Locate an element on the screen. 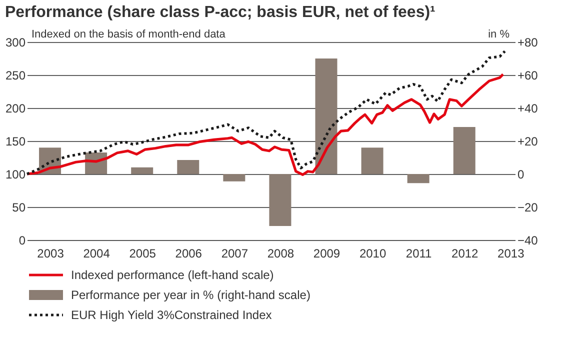 Image resolution: width=569 pixels, height=340 pixels. x-tick-label: 2006 is located at coordinates (188, 253).